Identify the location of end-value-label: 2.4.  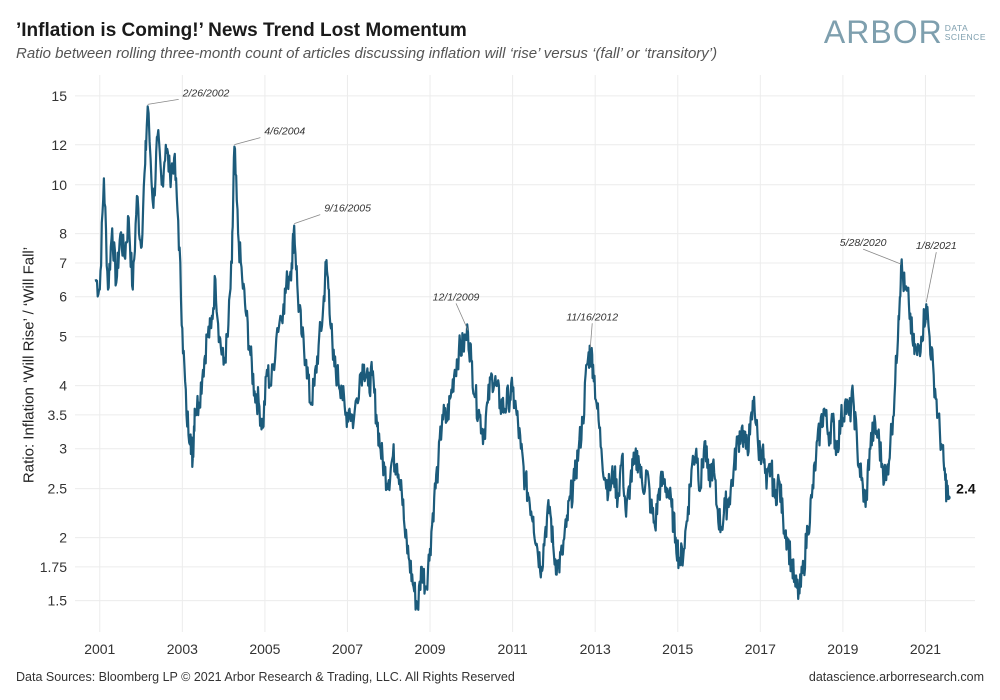
(966, 489).